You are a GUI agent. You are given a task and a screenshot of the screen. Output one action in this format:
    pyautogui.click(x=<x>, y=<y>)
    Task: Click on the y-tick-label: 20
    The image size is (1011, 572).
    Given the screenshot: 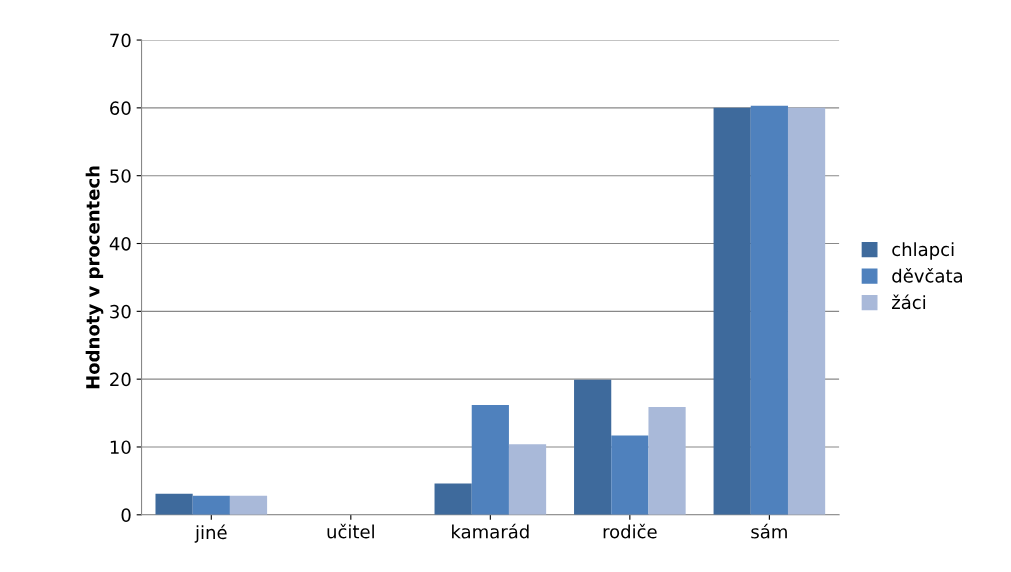 What is the action you would take?
    pyautogui.click(x=120, y=379)
    